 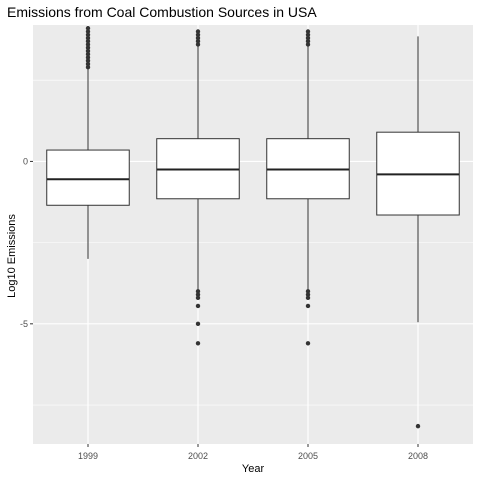 What do you see at coordinates (198, 456) in the screenshot?
I see `x-tick-label: 2002` at bounding box center [198, 456].